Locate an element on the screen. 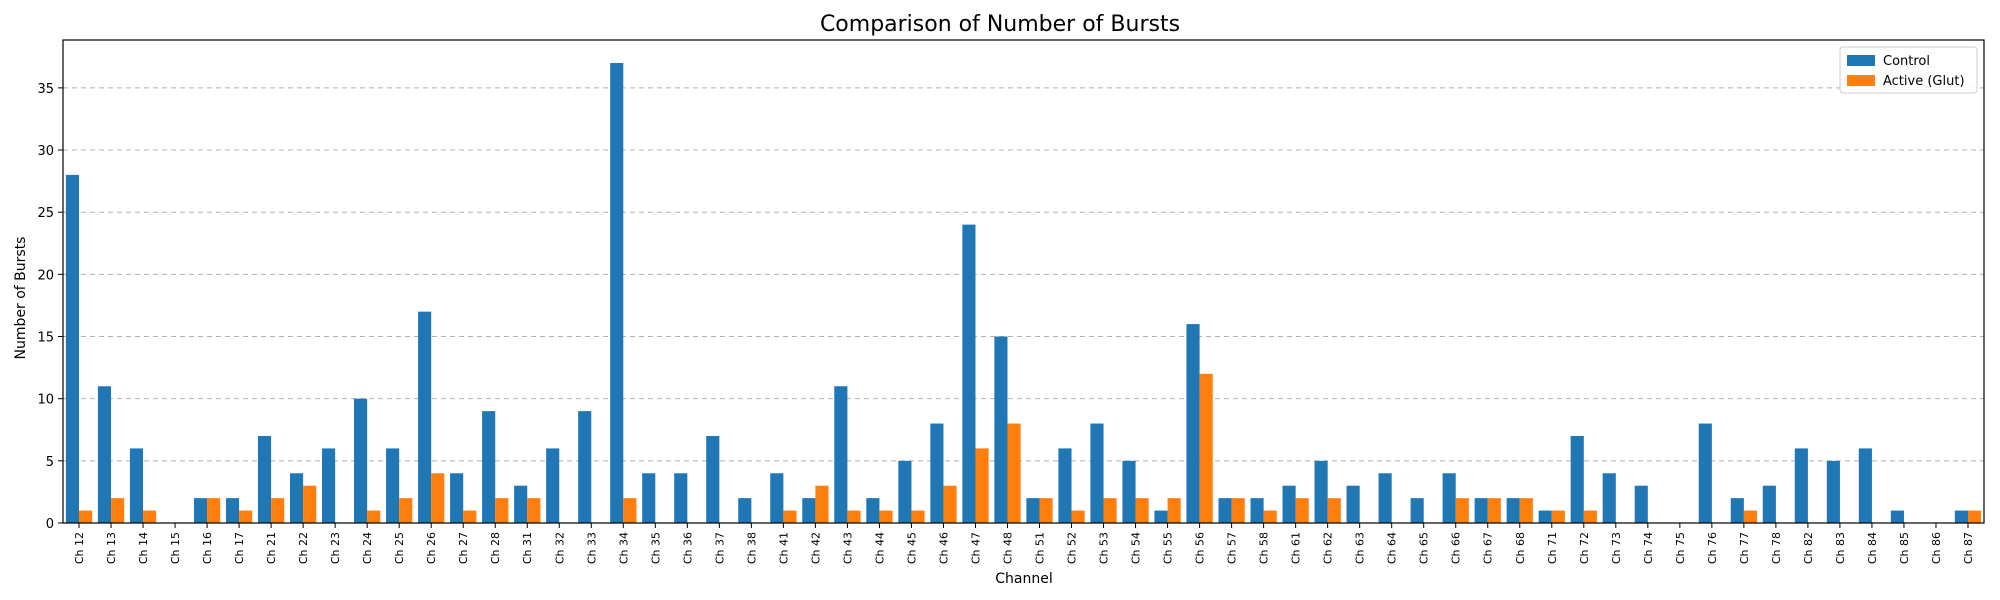 This screenshot has width=2000, height=600. legend-label: Control is located at coordinates (1906, 61).